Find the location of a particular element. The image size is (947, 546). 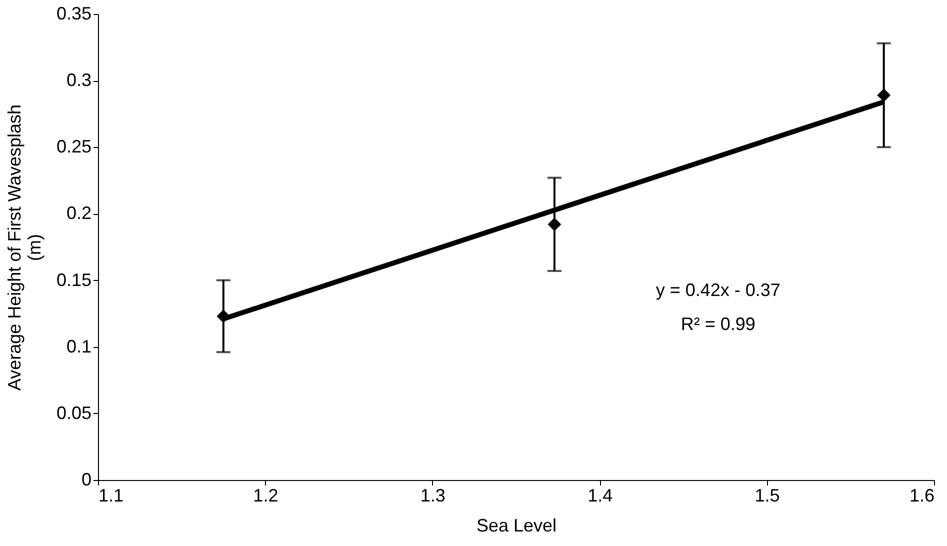

y-axis-title: Average Height of First Wavesplash (m) is located at coordinates (24, 247).